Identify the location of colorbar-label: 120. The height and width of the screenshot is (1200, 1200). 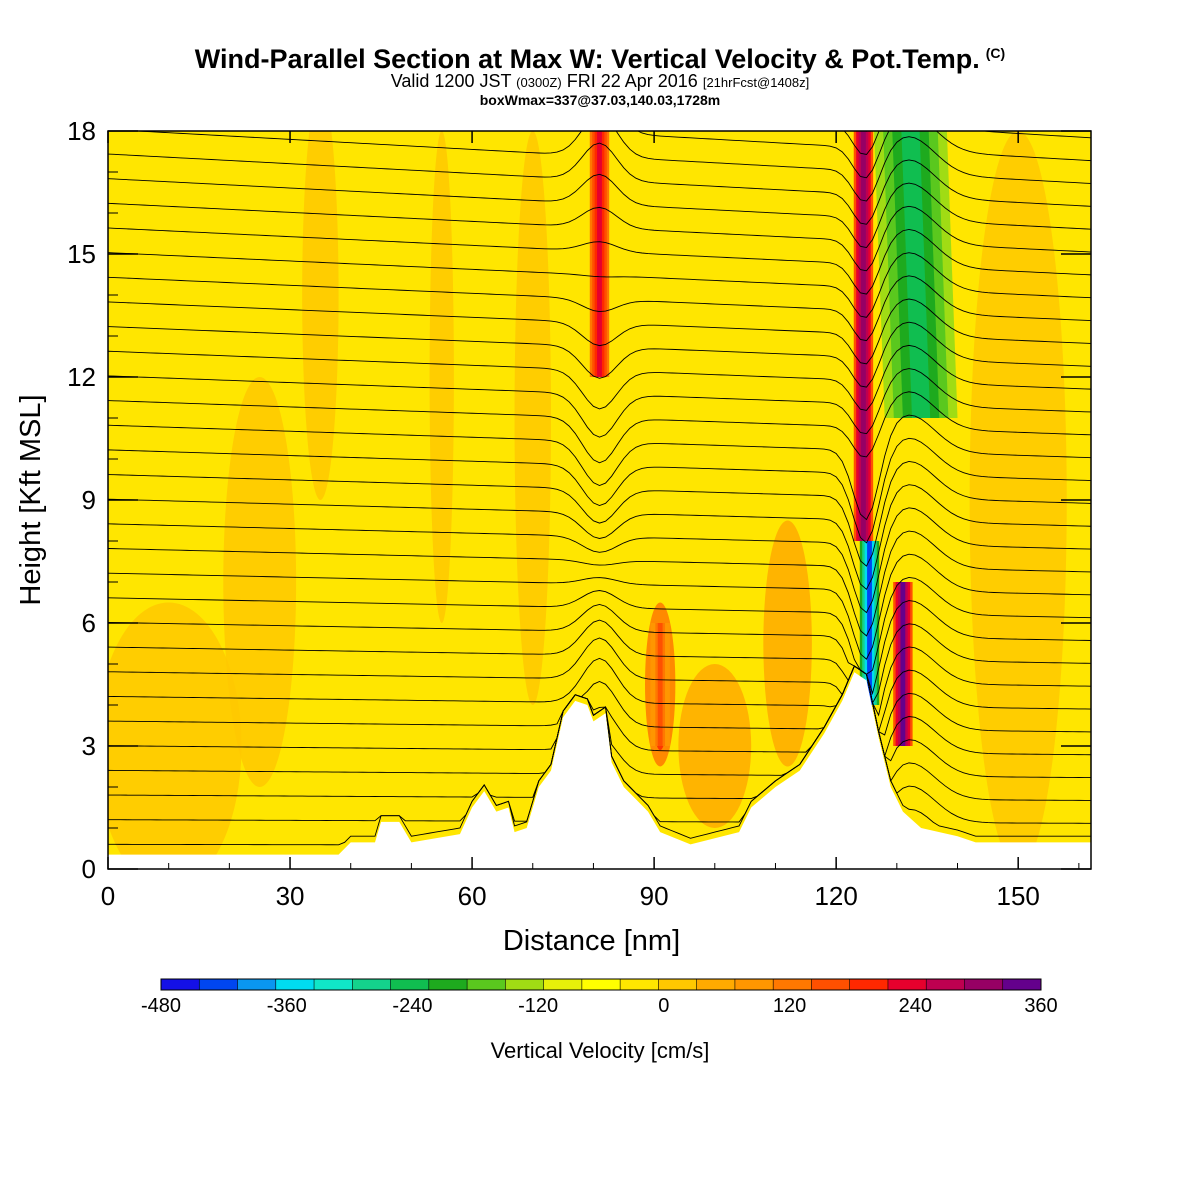
(789, 1006).